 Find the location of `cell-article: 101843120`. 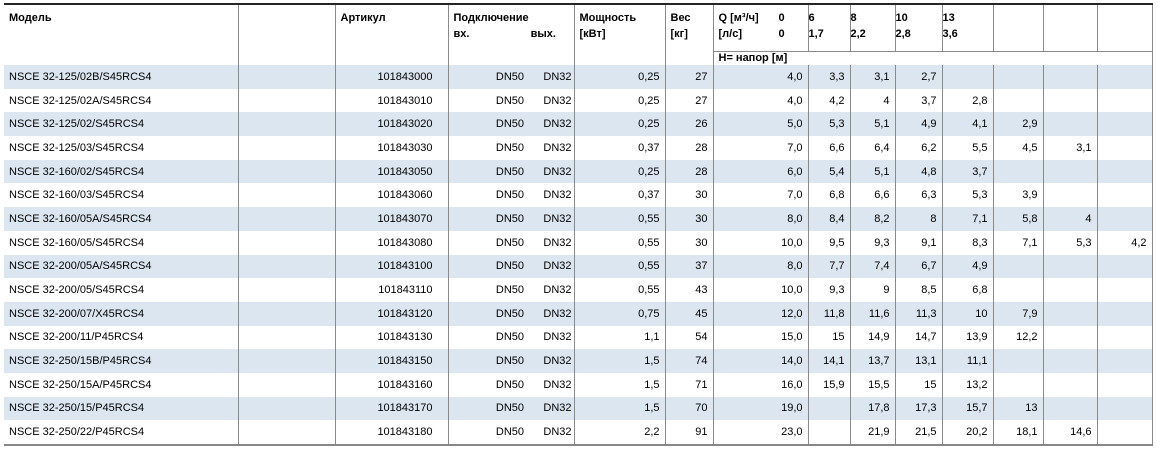

cell-article: 101843120 is located at coordinates (392, 313).